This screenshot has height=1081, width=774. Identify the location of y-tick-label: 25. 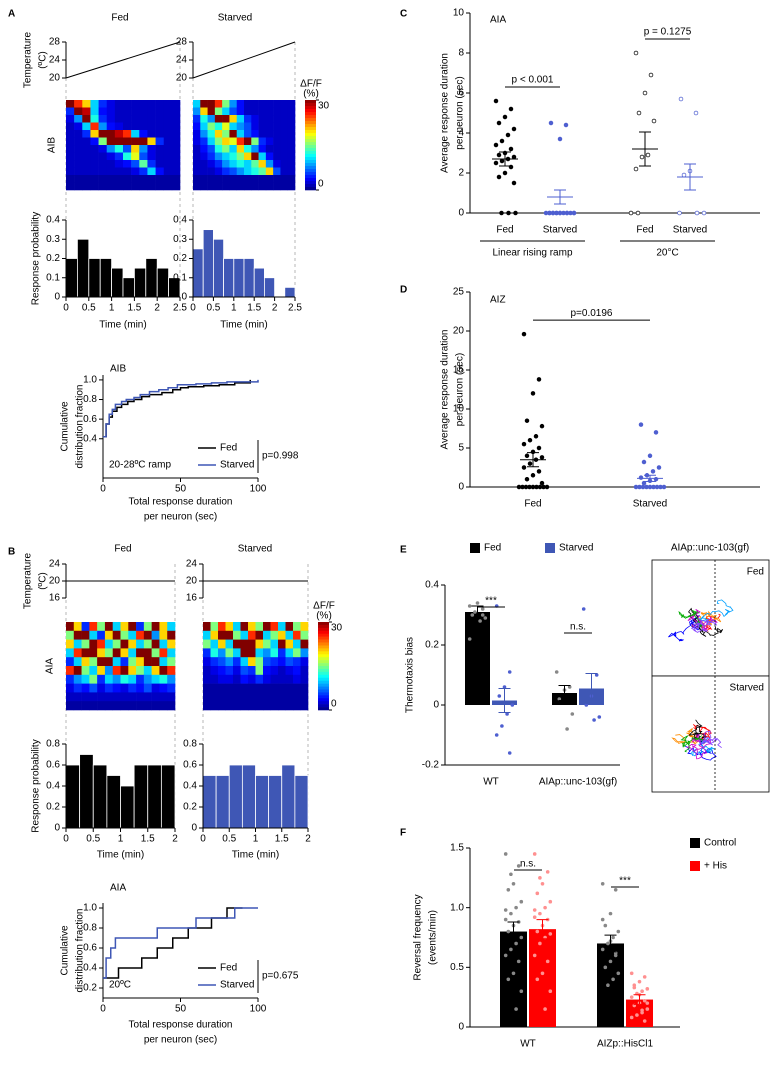
(459, 292).